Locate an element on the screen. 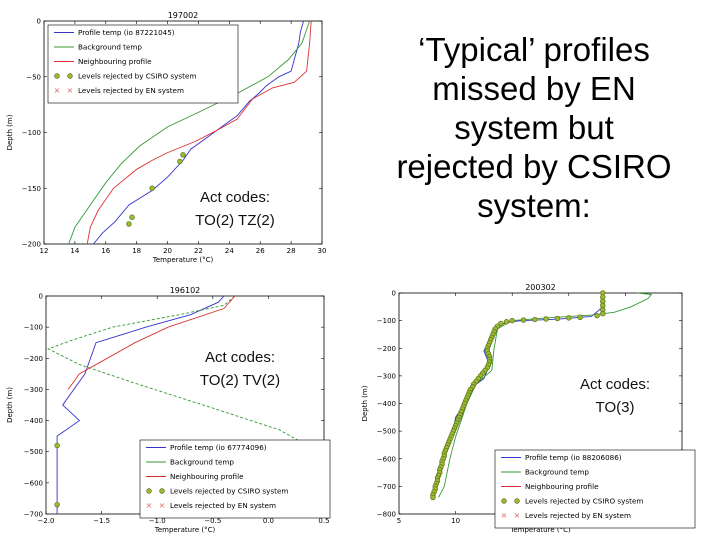 This screenshot has height=545, width=720. legend-entry: Profile temp (io 87221045) is located at coordinates (126, 32).